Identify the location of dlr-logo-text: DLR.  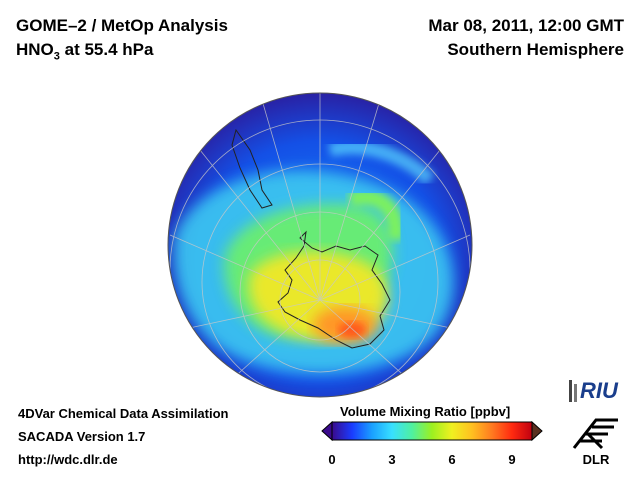
(596, 459).